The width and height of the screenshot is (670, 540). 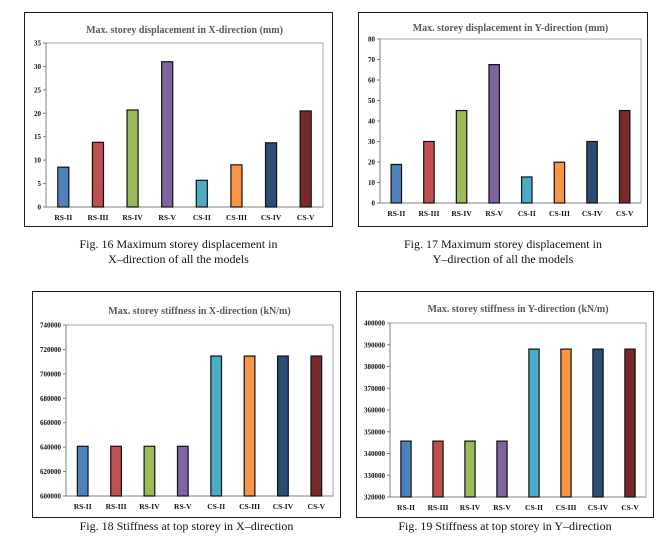 What do you see at coordinates (372, 60) in the screenshot?
I see `y-tick-label: 70` at bounding box center [372, 60].